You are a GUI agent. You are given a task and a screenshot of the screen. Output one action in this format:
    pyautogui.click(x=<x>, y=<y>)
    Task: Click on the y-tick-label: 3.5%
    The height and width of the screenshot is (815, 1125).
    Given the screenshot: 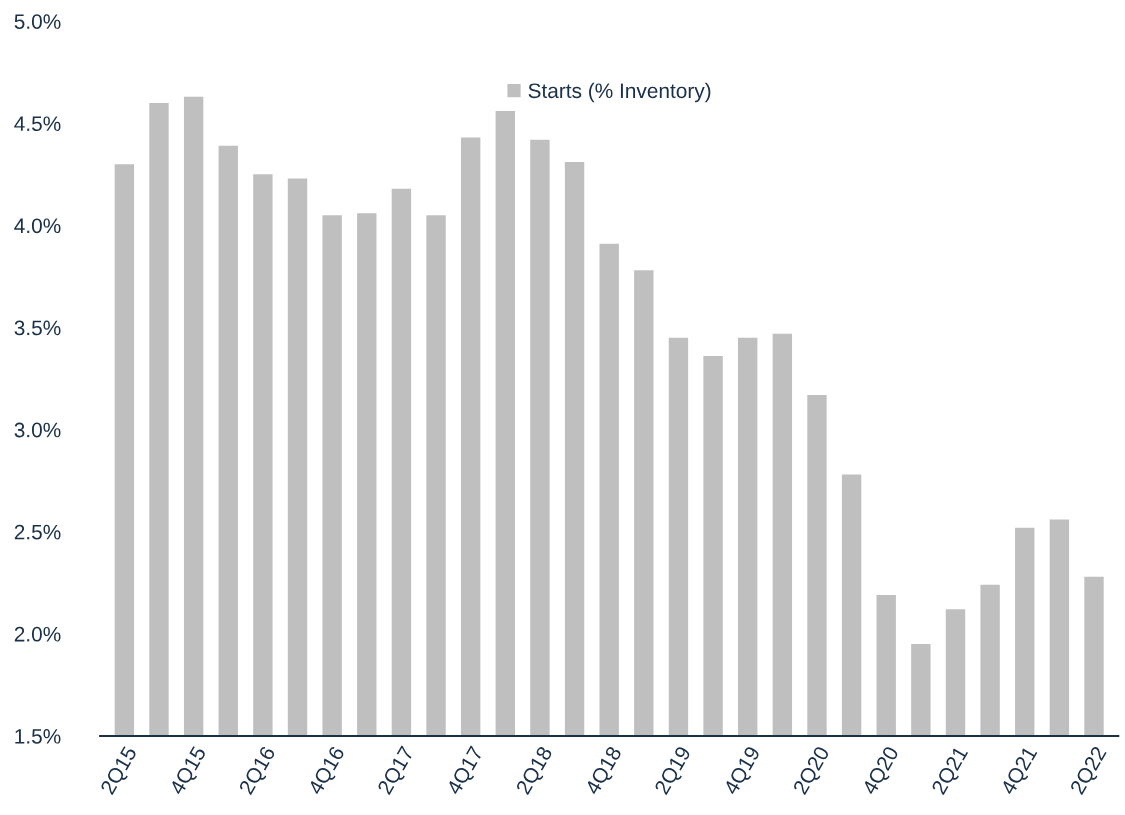 What is the action you would take?
    pyautogui.click(x=37, y=328)
    